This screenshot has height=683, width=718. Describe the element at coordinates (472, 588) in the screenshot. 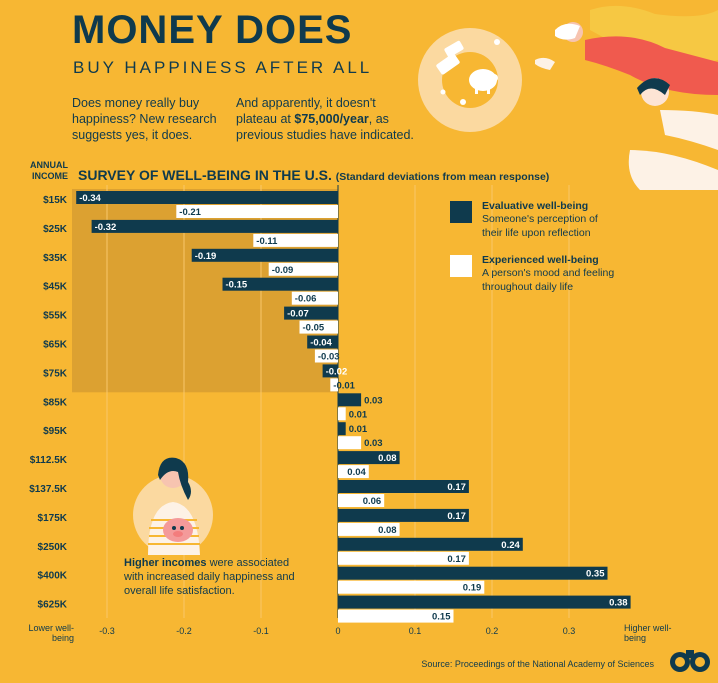

I see `data-label: 0.19` at that location.